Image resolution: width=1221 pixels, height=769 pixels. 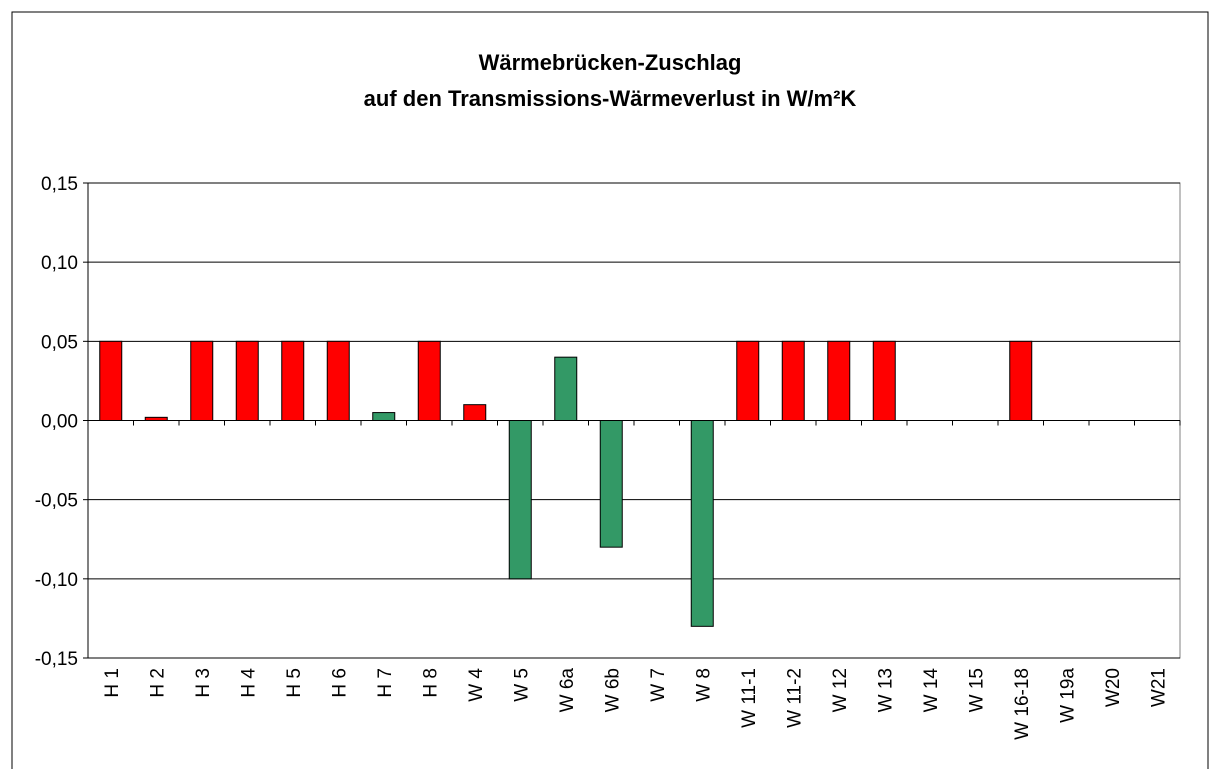 What do you see at coordinates (59, 342) in the screenshot?
I see `y-tick-label: 0,05` at bounding box center [59, 342].